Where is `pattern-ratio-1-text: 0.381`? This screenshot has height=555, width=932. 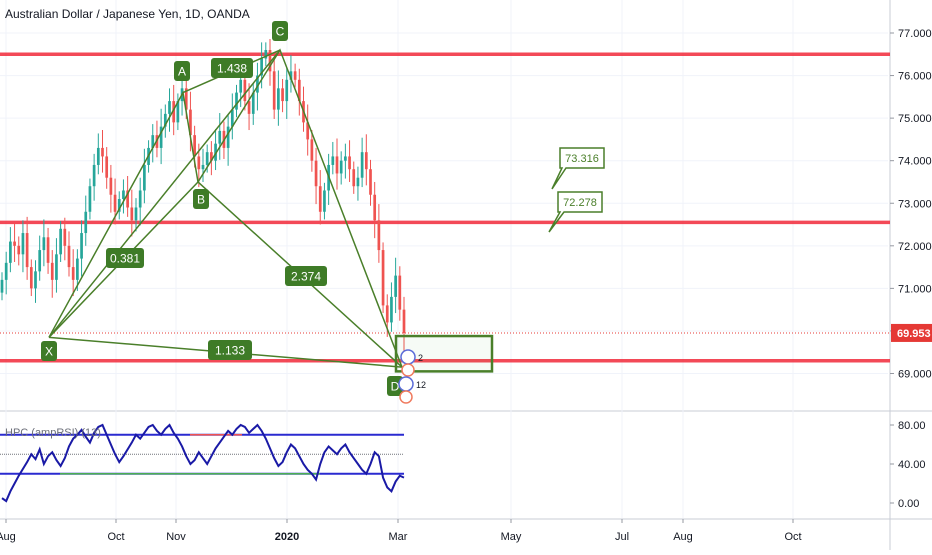
pattern-ratio-1-text: 0.381 is located at coordinates (125, 259).